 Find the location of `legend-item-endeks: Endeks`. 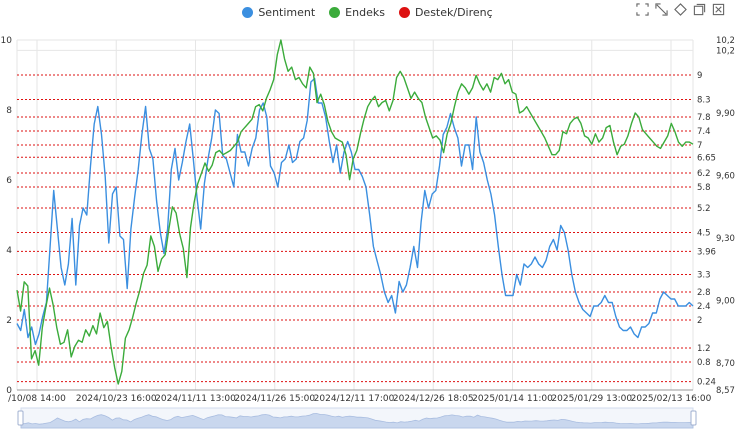

legend-item-endeks: Endeks is located at coordinates (357, 12).